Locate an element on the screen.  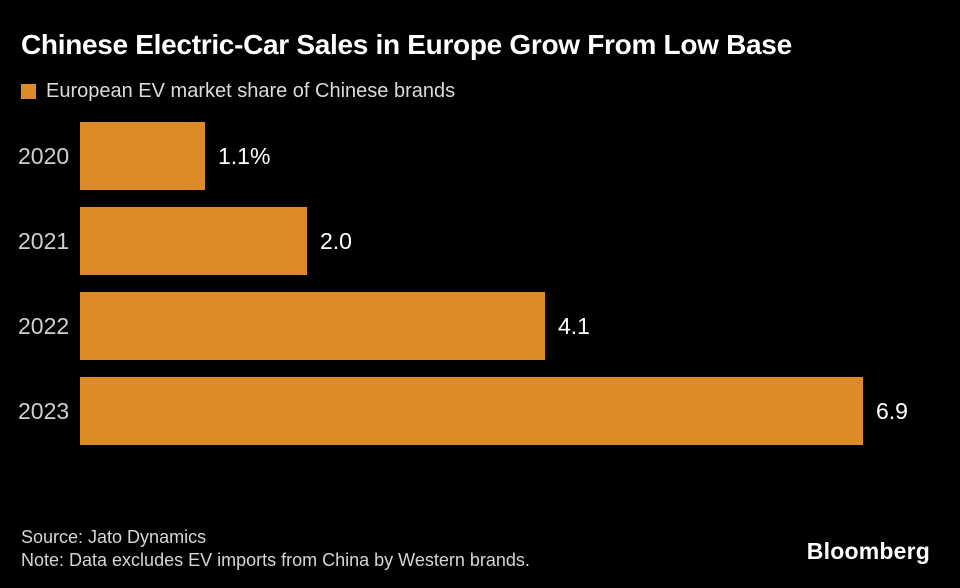
source-text: Source: Jato Dynamics is located at coordinates (114, 537).